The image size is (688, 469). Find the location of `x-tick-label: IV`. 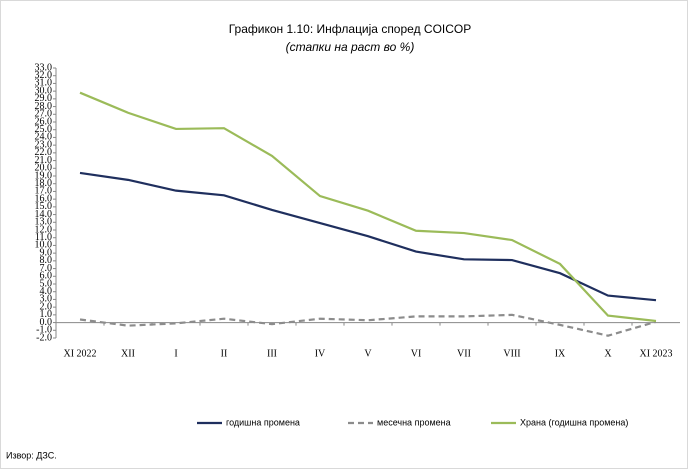

x-tick-label: IV is located at coordinates (320, 353).